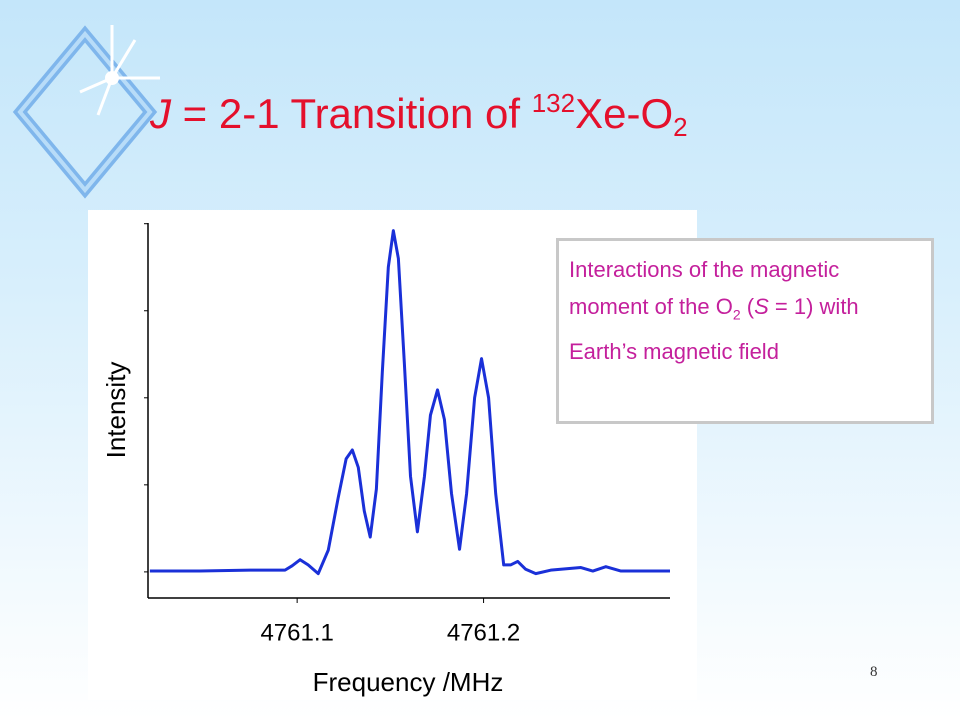  What do you see at coordinates (296, 632) in the screenshot?
I see `x-tick-label: 4761.1` at bounding box center [296, 632].